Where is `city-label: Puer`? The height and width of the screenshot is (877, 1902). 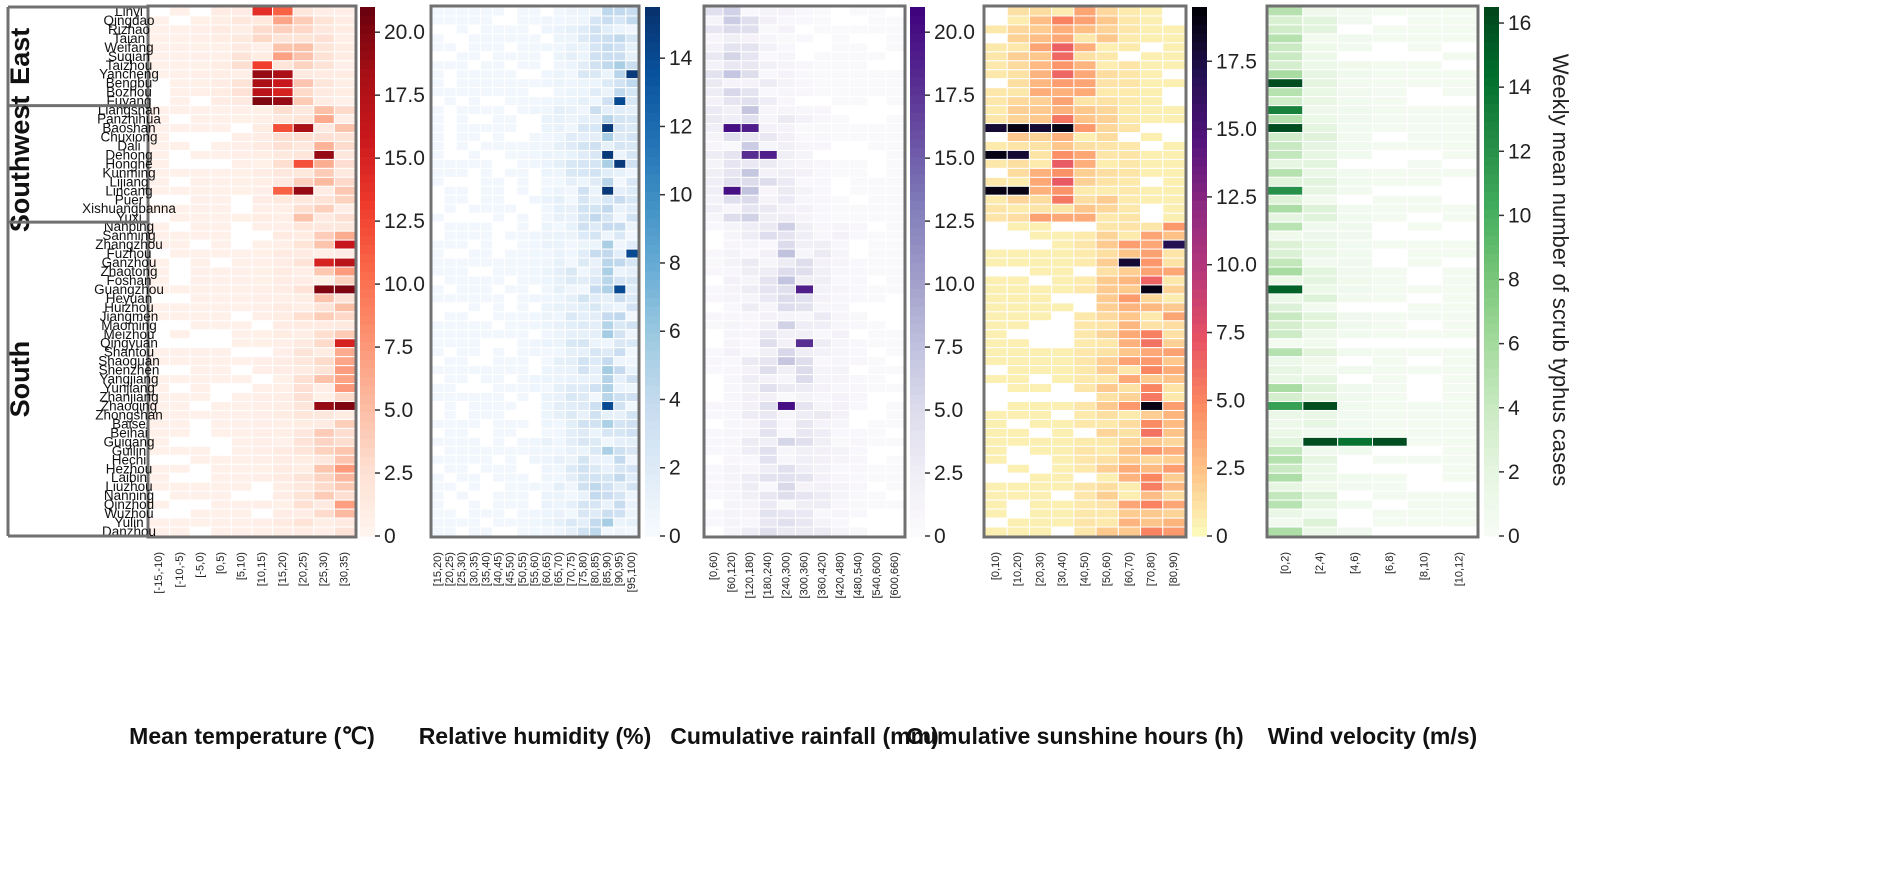 city-label: Puer is located at coordinates (129, 199).